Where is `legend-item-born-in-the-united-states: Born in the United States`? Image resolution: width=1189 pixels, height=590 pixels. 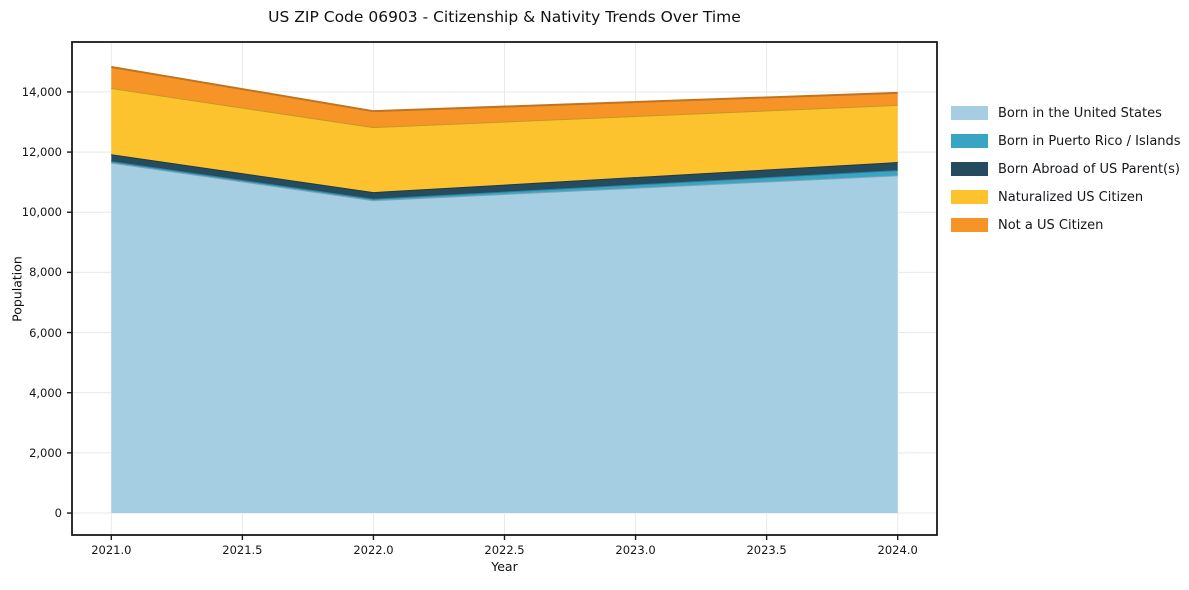 legend-item-born-in-the-united-states: Born in the United States is located at coordinates (1066, 113).